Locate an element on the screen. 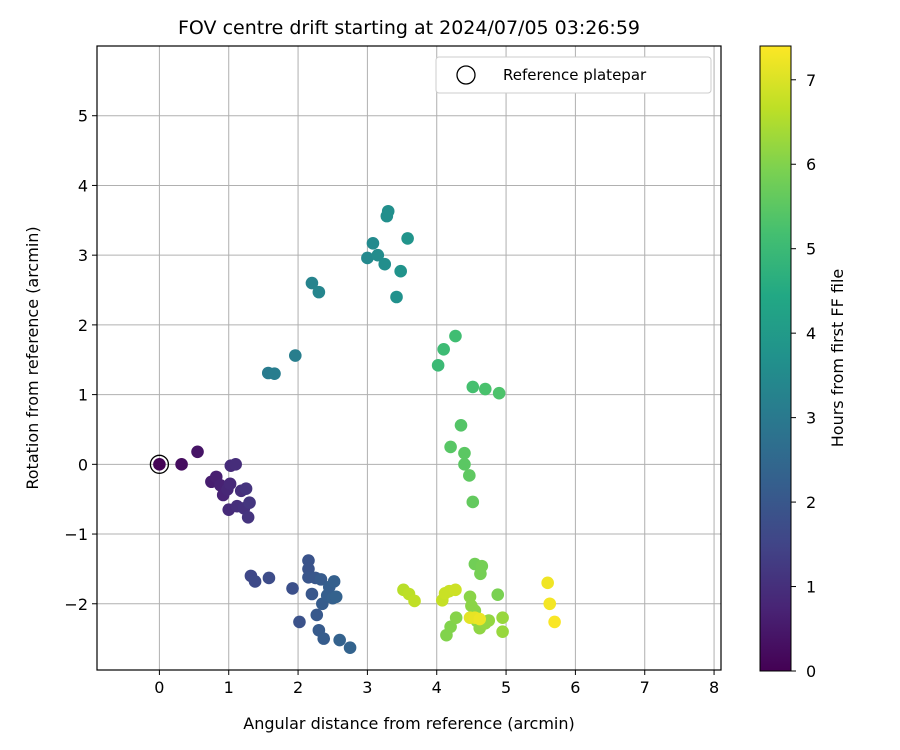 This screenshot has height=750, width=900. reference-platepar-marker is located at coordinates (159, 464).